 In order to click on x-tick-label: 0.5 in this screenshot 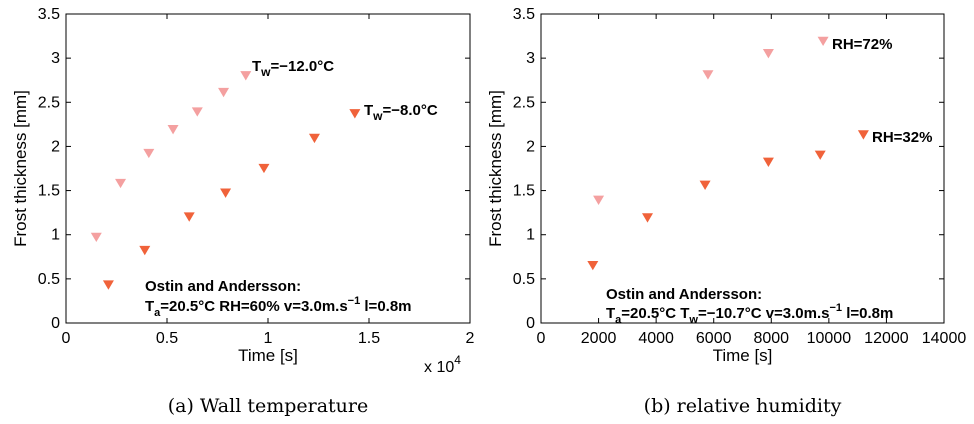, I will do `click(167, 338)`.